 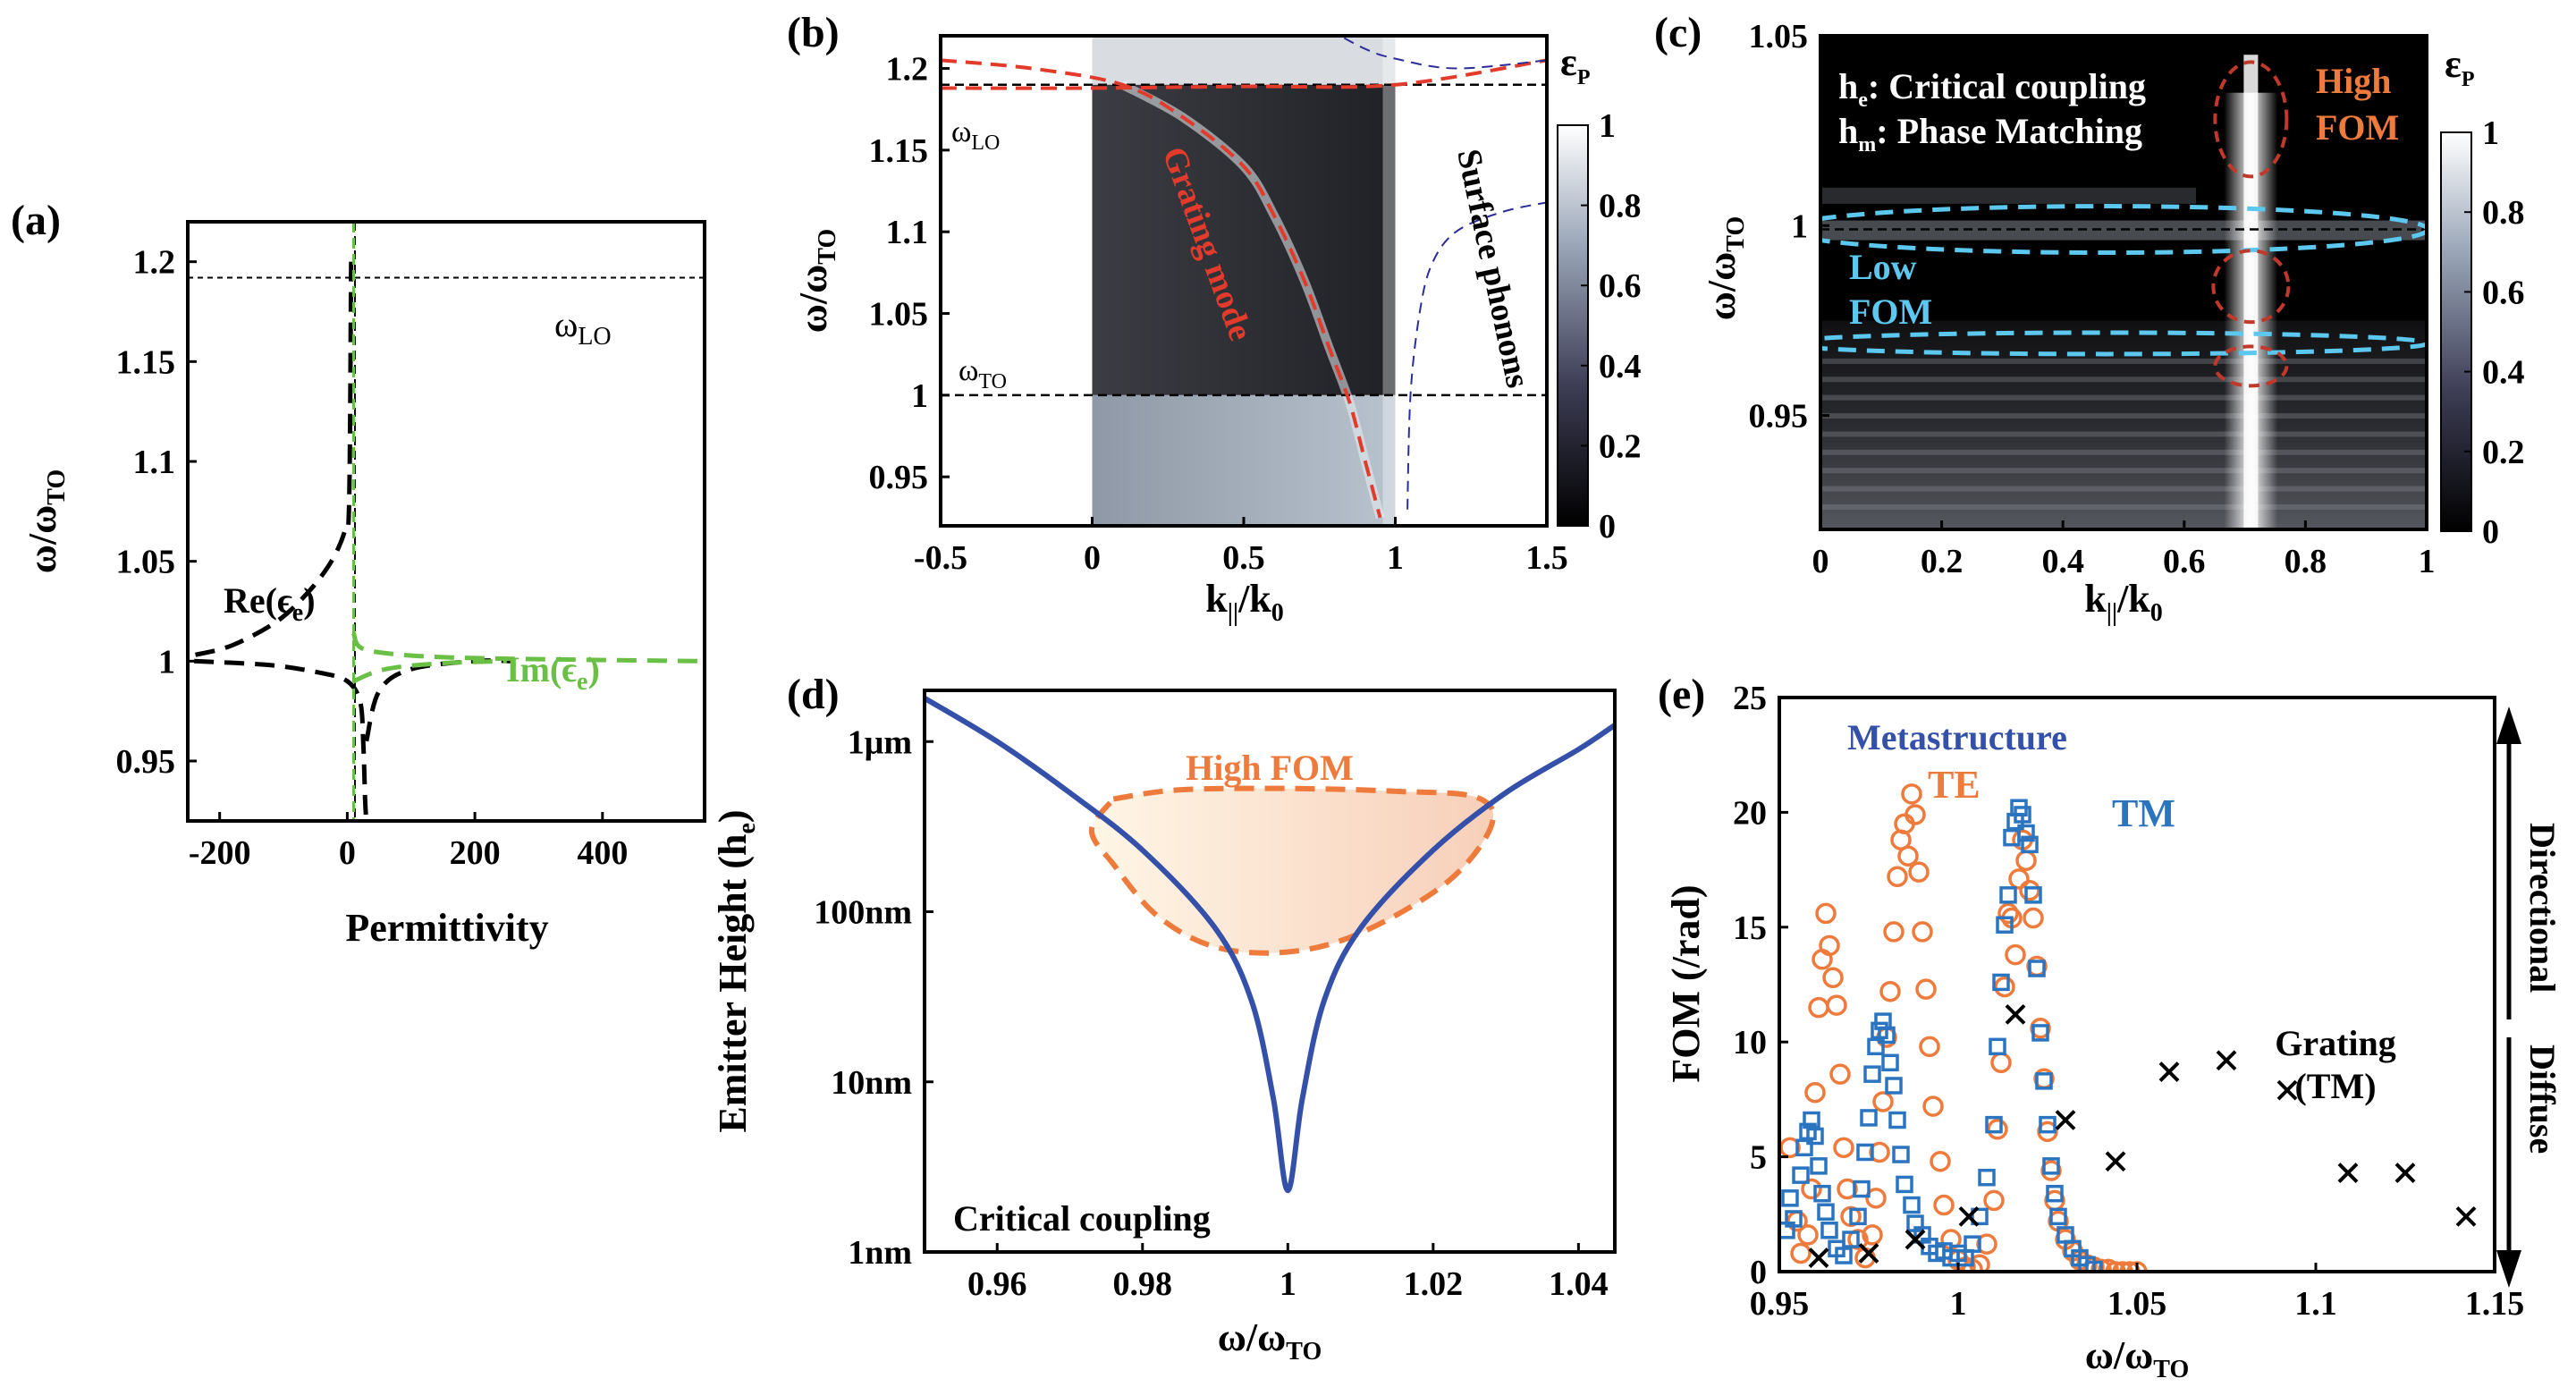 I want to click on b-wlo-label: ωLO, so click(x=975, y=135).